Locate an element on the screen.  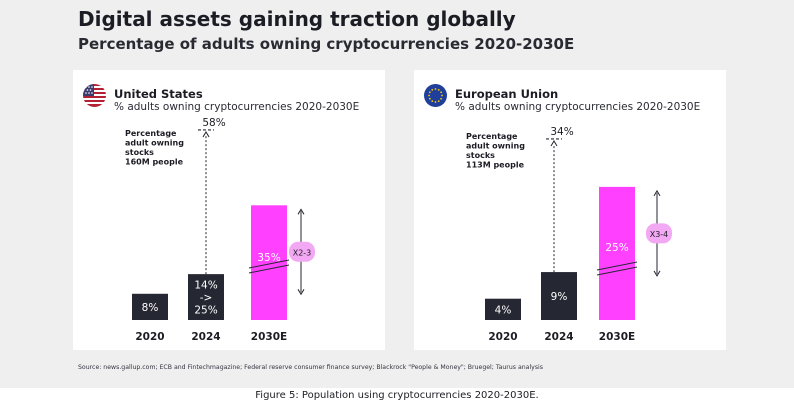
eu-bar-label-2024: 9% is located at coordinates (559, 297).